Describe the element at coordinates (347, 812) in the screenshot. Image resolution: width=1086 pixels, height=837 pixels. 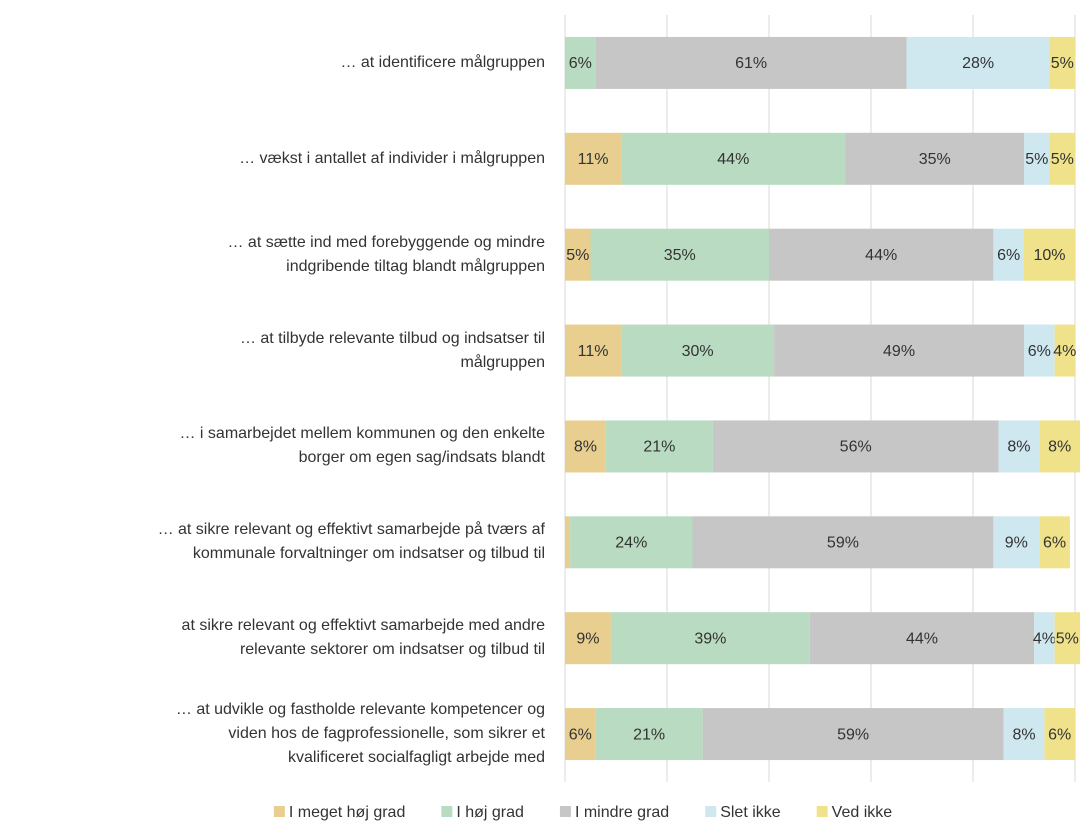
I see `legend-label: I meget høj grad` at that location.